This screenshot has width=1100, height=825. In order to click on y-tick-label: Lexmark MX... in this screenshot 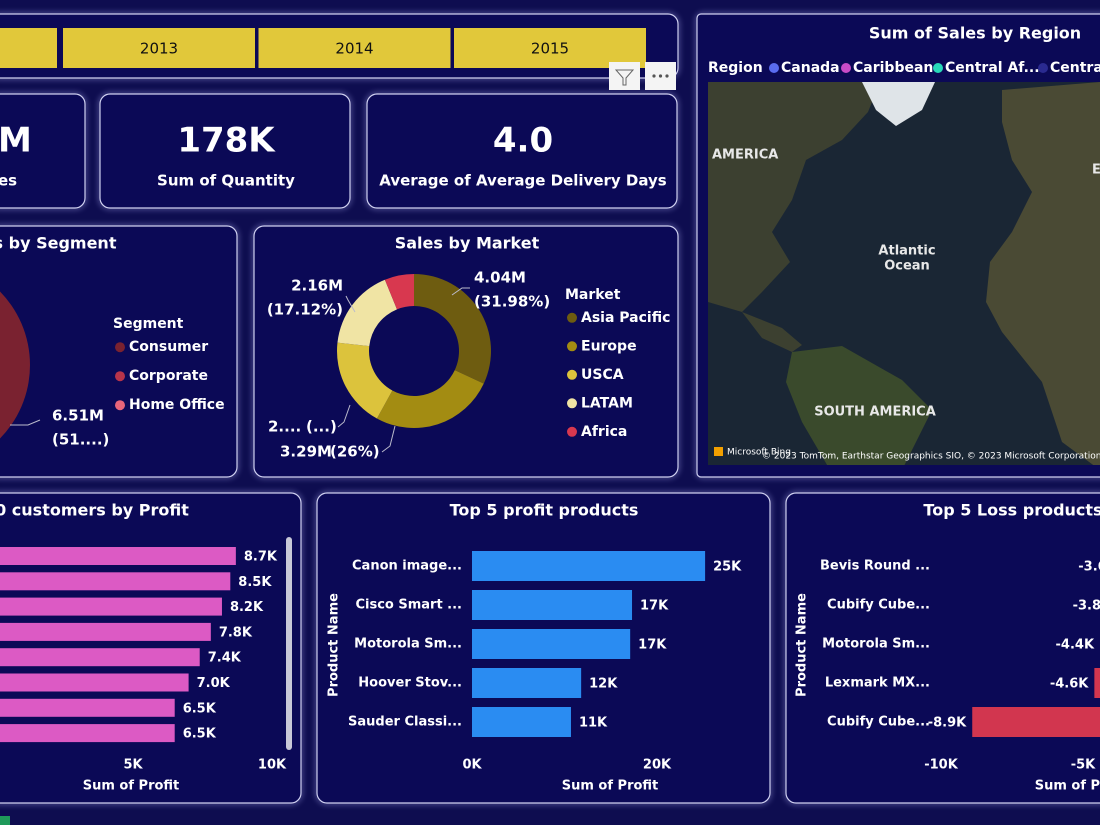, I will do `click(877, 683)`.